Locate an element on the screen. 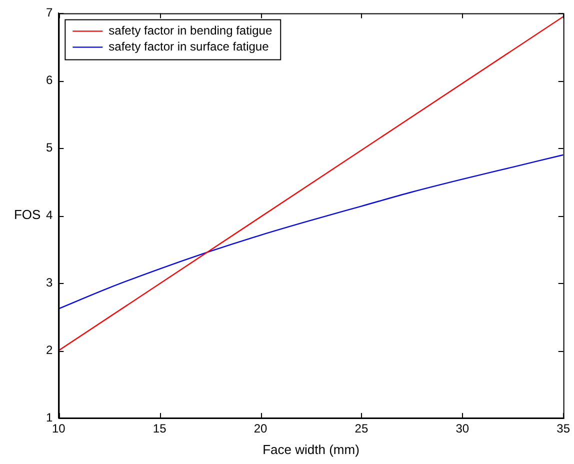 The image size is (574, 464). y-tick-label: 6 is located at coordinates (49, 79).